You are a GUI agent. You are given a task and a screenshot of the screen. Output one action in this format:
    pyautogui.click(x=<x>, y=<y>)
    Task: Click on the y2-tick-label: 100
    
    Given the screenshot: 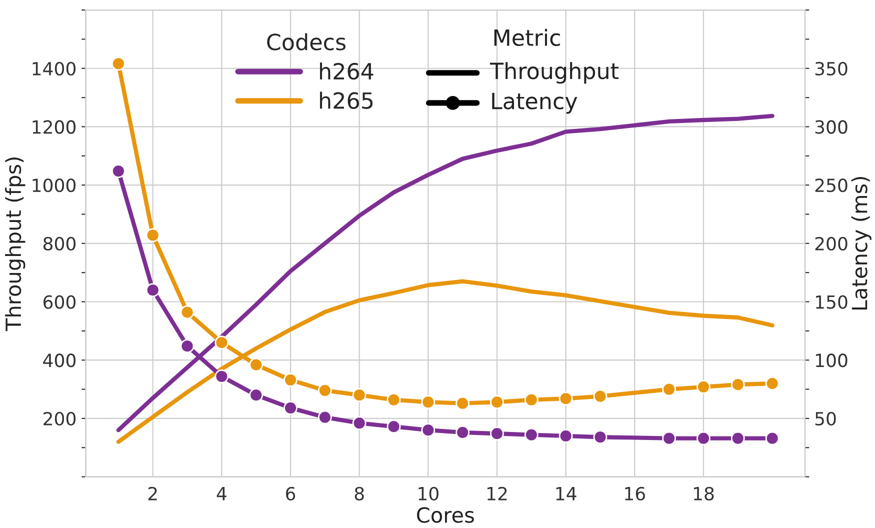 What is the action you would take?
    pyautogui.click(x=832, y=361)
    